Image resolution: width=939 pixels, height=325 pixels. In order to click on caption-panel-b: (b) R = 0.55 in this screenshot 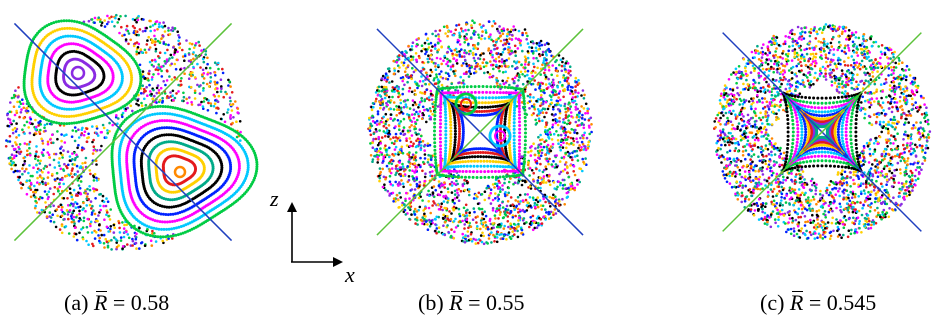, I will do `click(471, 302)`.